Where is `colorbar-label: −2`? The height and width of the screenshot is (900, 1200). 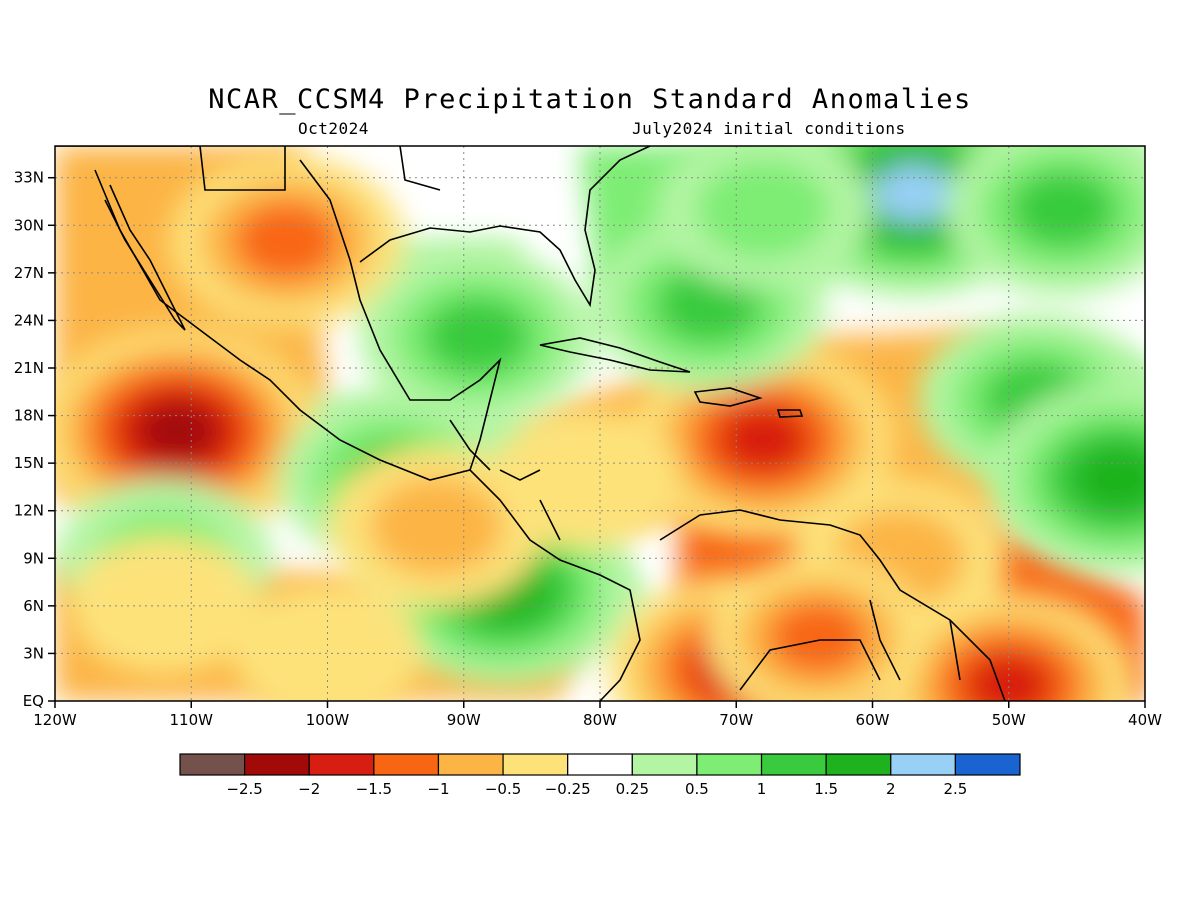 colorbar-label: −2 is located at coordinates (309, 789).